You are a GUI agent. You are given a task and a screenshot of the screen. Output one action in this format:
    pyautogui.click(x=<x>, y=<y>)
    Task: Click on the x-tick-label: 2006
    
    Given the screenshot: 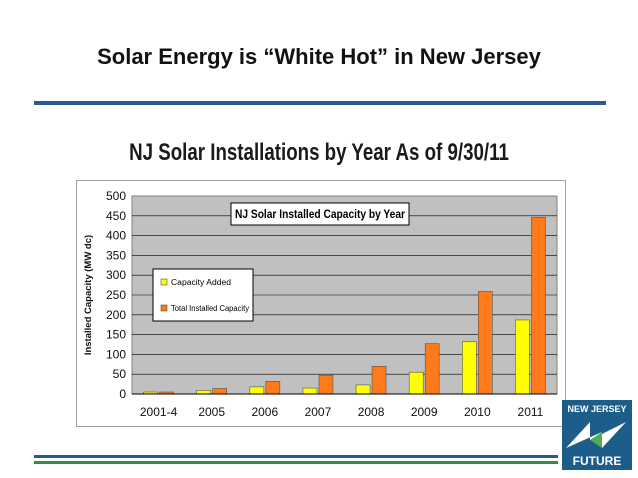 What is the action you would take?
    pyautogui.click(x=264, y=412)
    